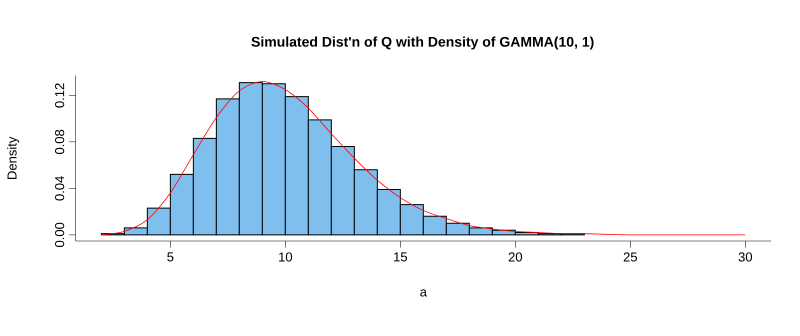 The height and width of the screenshot is (336, 800). Describe the element at coordinates (170, 257) in the screenshot. I see `x-tick-label: 5` at that location.